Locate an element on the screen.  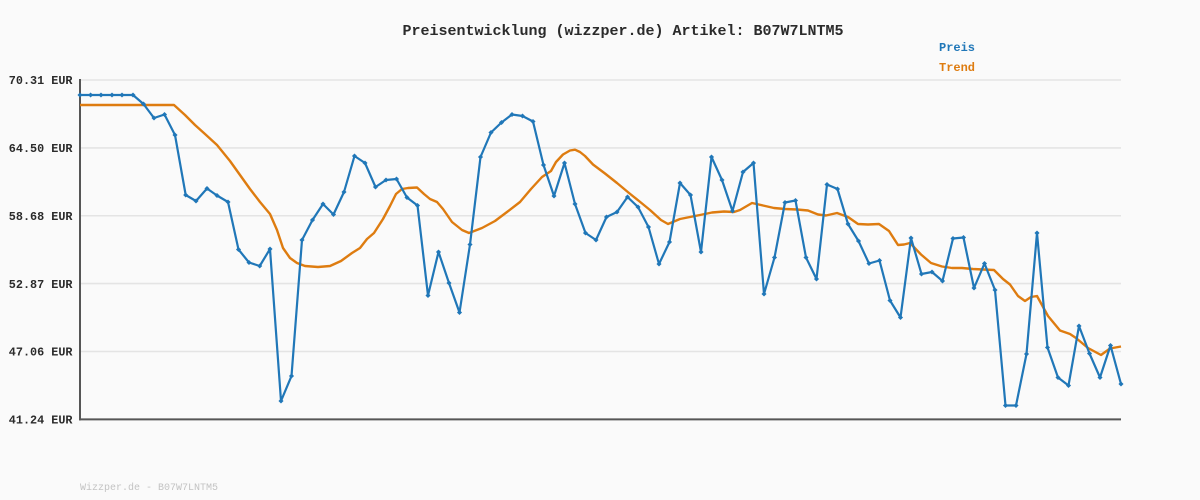
svg-text: 52.87 EUR is located at coordinates (41, 285).